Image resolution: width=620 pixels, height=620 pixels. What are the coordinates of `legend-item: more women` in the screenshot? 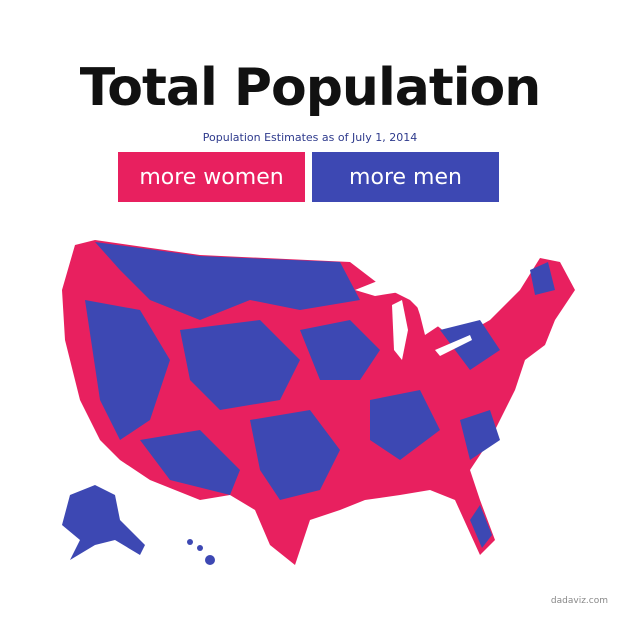 It's located at (211, 177).